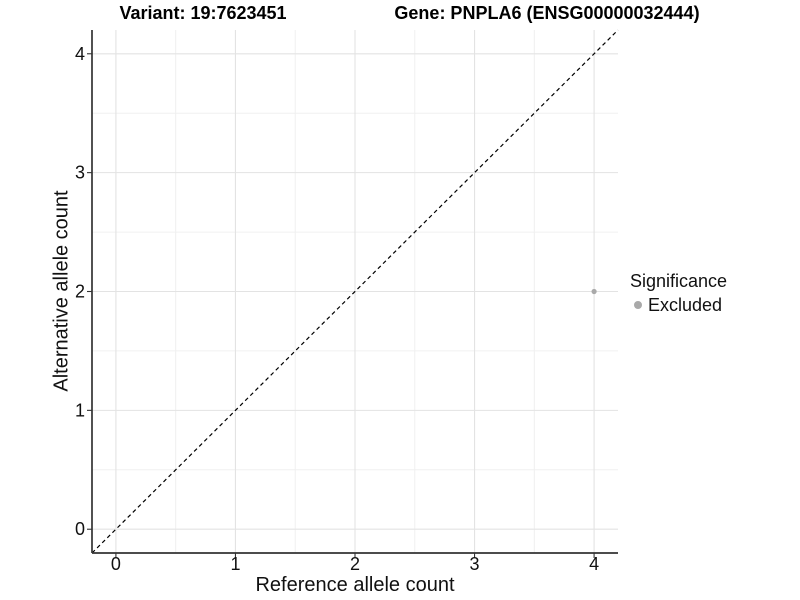  I want to click on legend: Significance Excluded, so click(678, 293).